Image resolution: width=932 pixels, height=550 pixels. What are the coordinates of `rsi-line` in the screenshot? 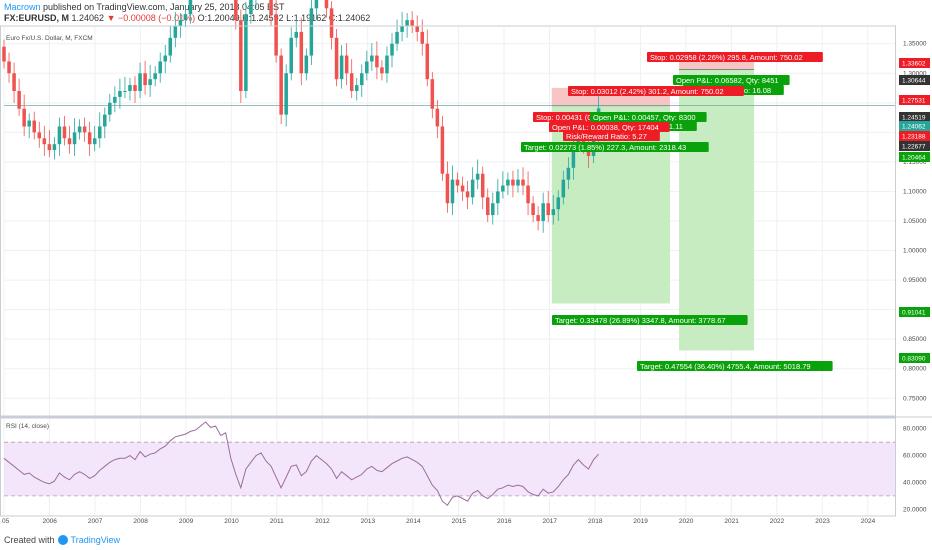 It's located at (301, 464).